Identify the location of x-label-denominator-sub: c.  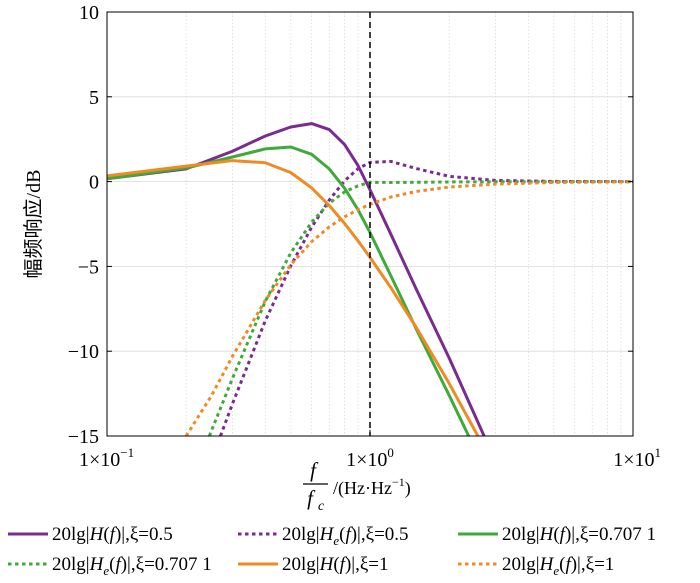
(321, 506).